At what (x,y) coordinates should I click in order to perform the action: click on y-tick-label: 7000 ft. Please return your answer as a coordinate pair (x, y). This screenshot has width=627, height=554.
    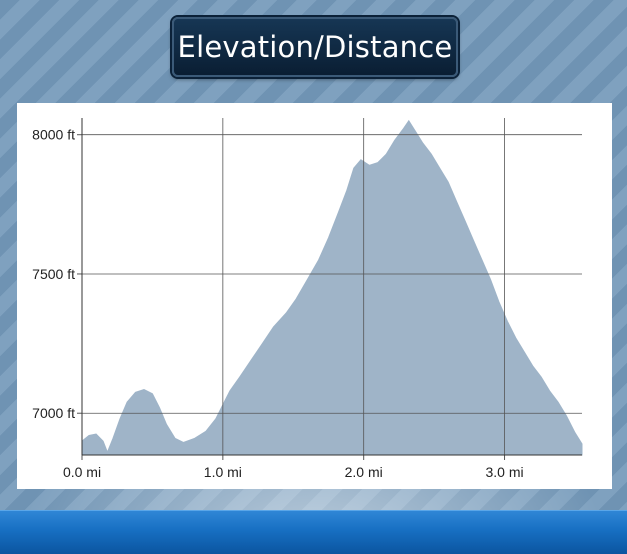
    Looking at the image, I should click on (53, 413).